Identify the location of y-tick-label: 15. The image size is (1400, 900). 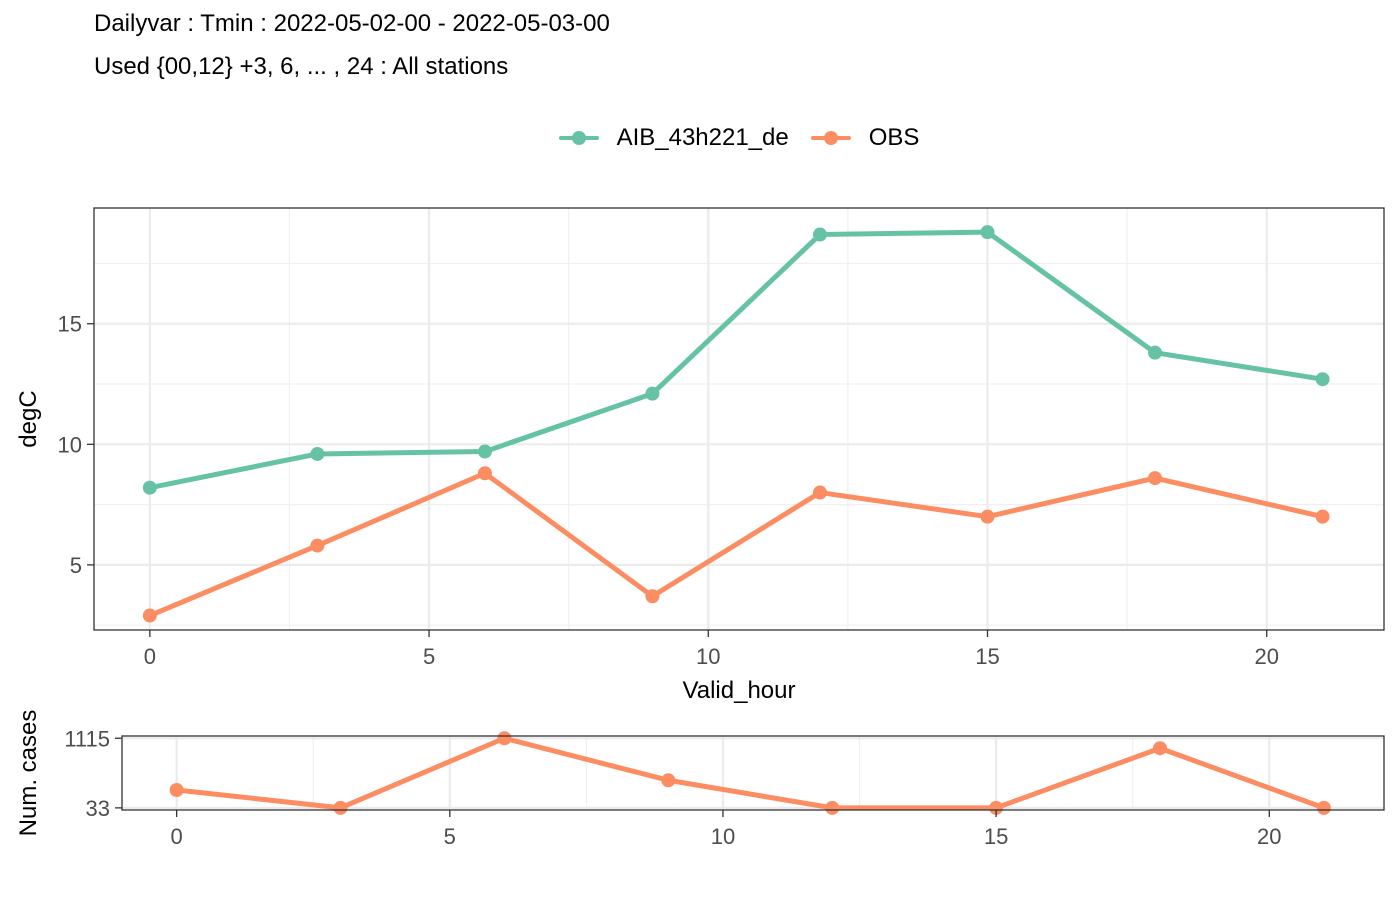
(70, 324).